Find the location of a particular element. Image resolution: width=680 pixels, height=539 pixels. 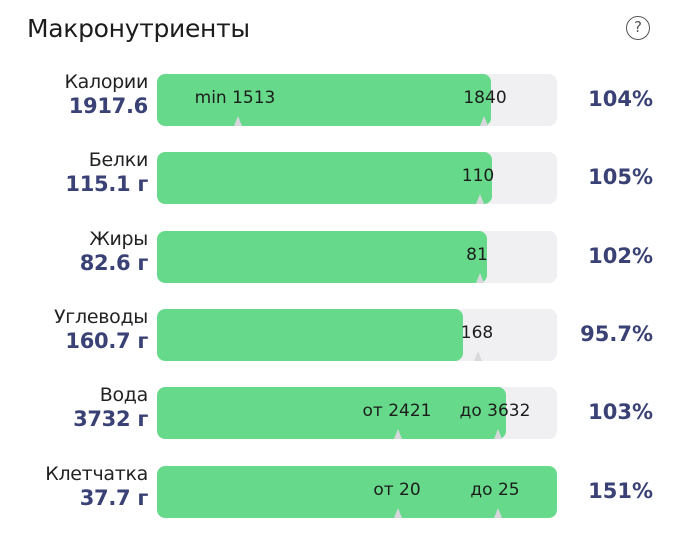

progress-bar: от 20 до 25 is located at coordinates (357, 491).